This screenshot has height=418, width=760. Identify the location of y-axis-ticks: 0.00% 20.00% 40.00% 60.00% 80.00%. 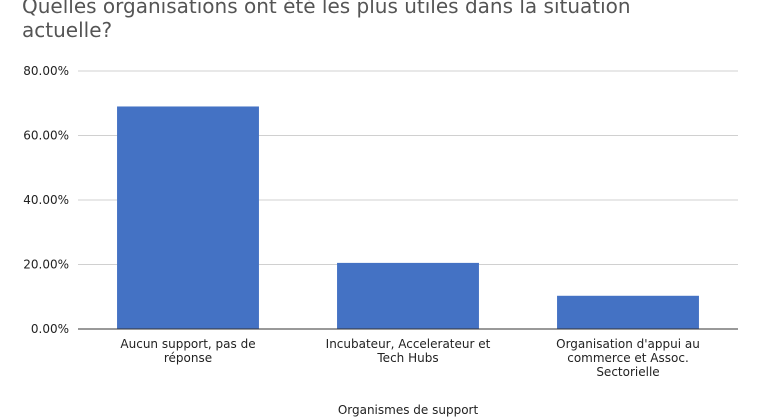
(46, 200).